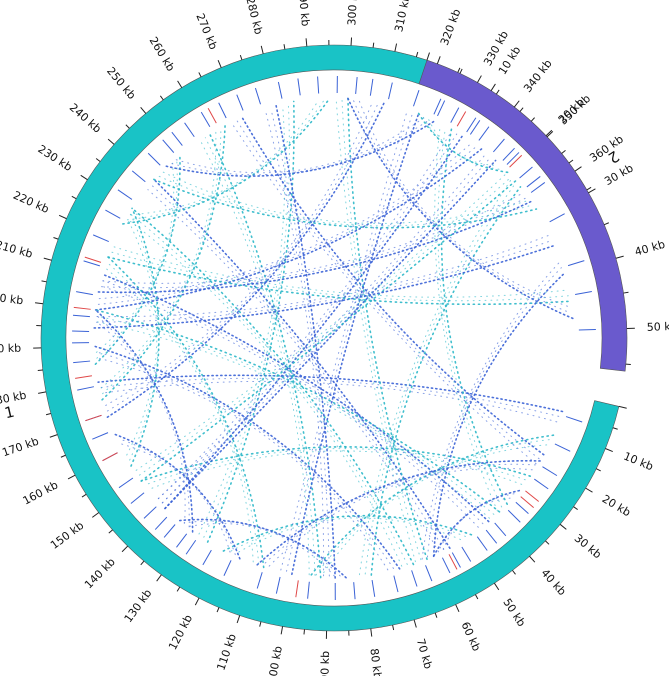 This screenshot has height=676, width=669. I want to click on seq-1-tick-label: 250 kb, so click(121, 83).